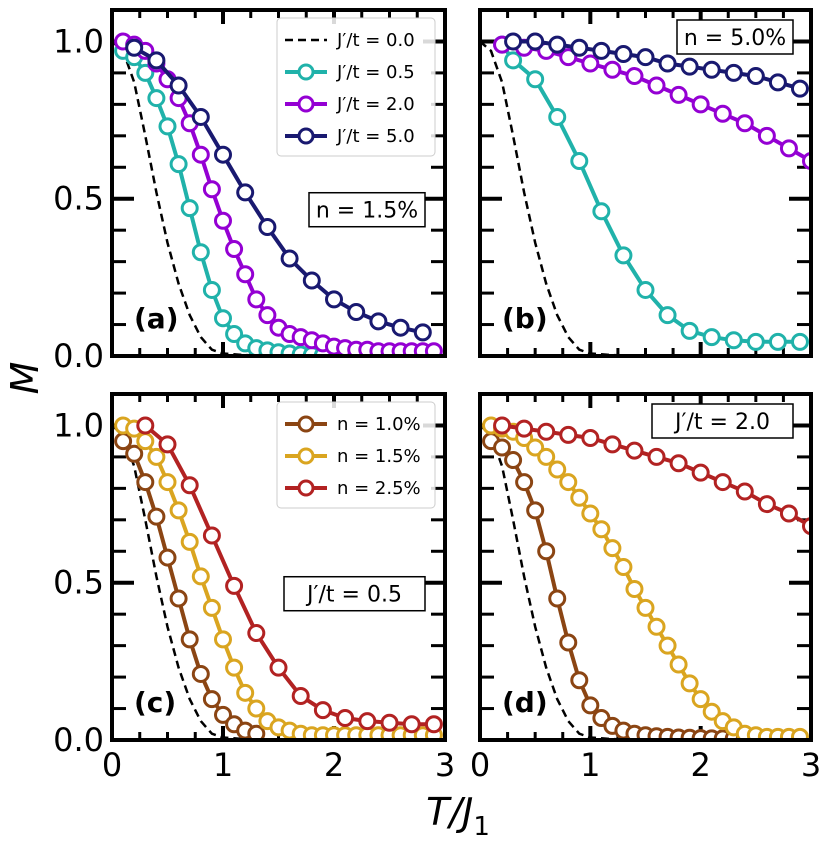 The height and width of the screenshot is (841, 832). What do you see at coordinates (78, 41) in the screenshot?
I see `y-tick-label: 1.0` at bounding box center [78, 41].